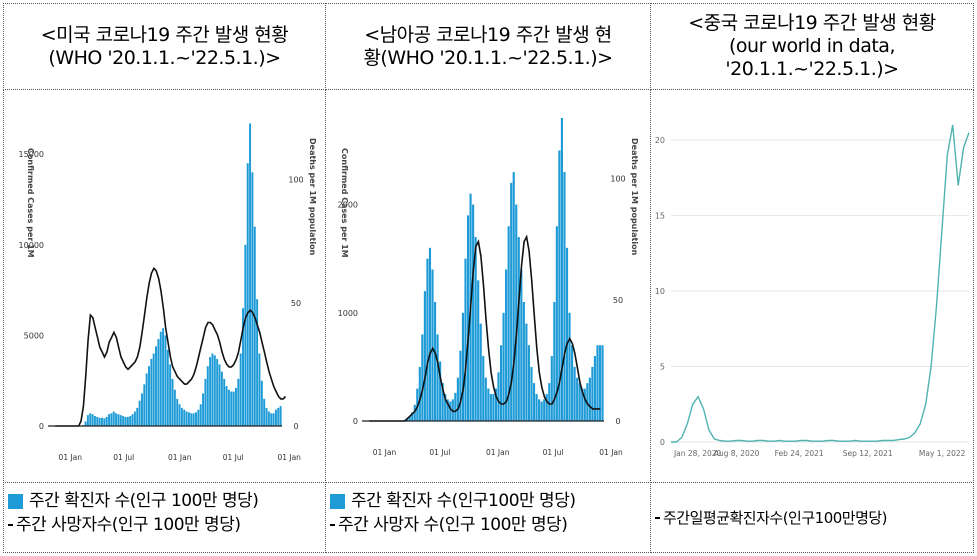  Describe the element at coordinates (295, 180) in the screenshot. I see `y2-tick-label: 100` at that location.